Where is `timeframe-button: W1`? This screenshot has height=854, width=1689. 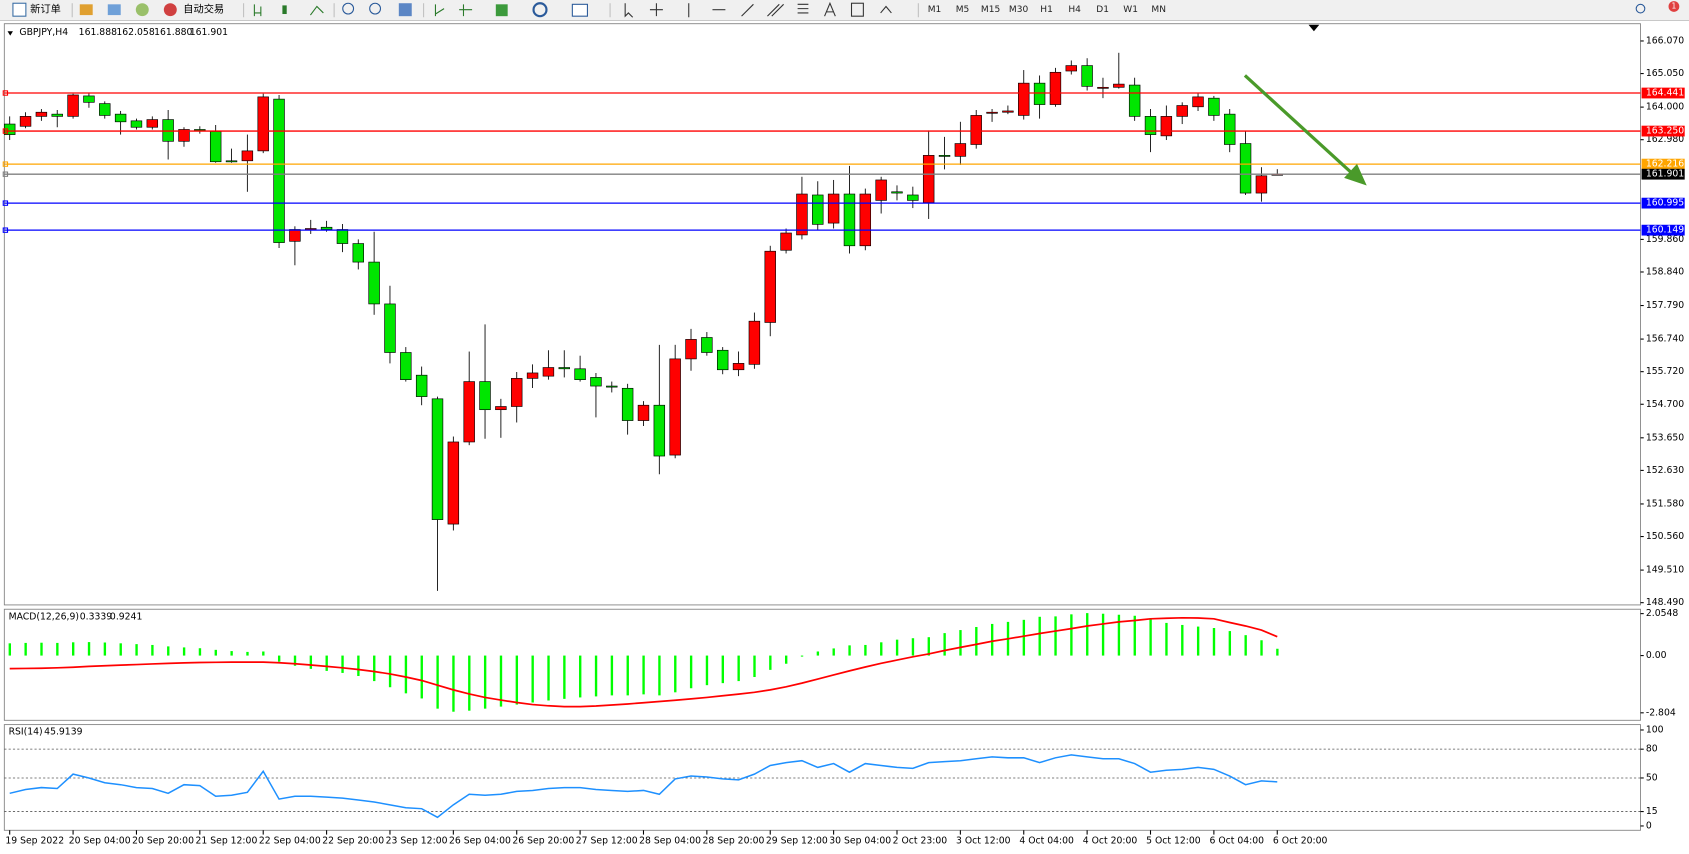
timeframe-button: W1 is located at coordinates (1130, 10).